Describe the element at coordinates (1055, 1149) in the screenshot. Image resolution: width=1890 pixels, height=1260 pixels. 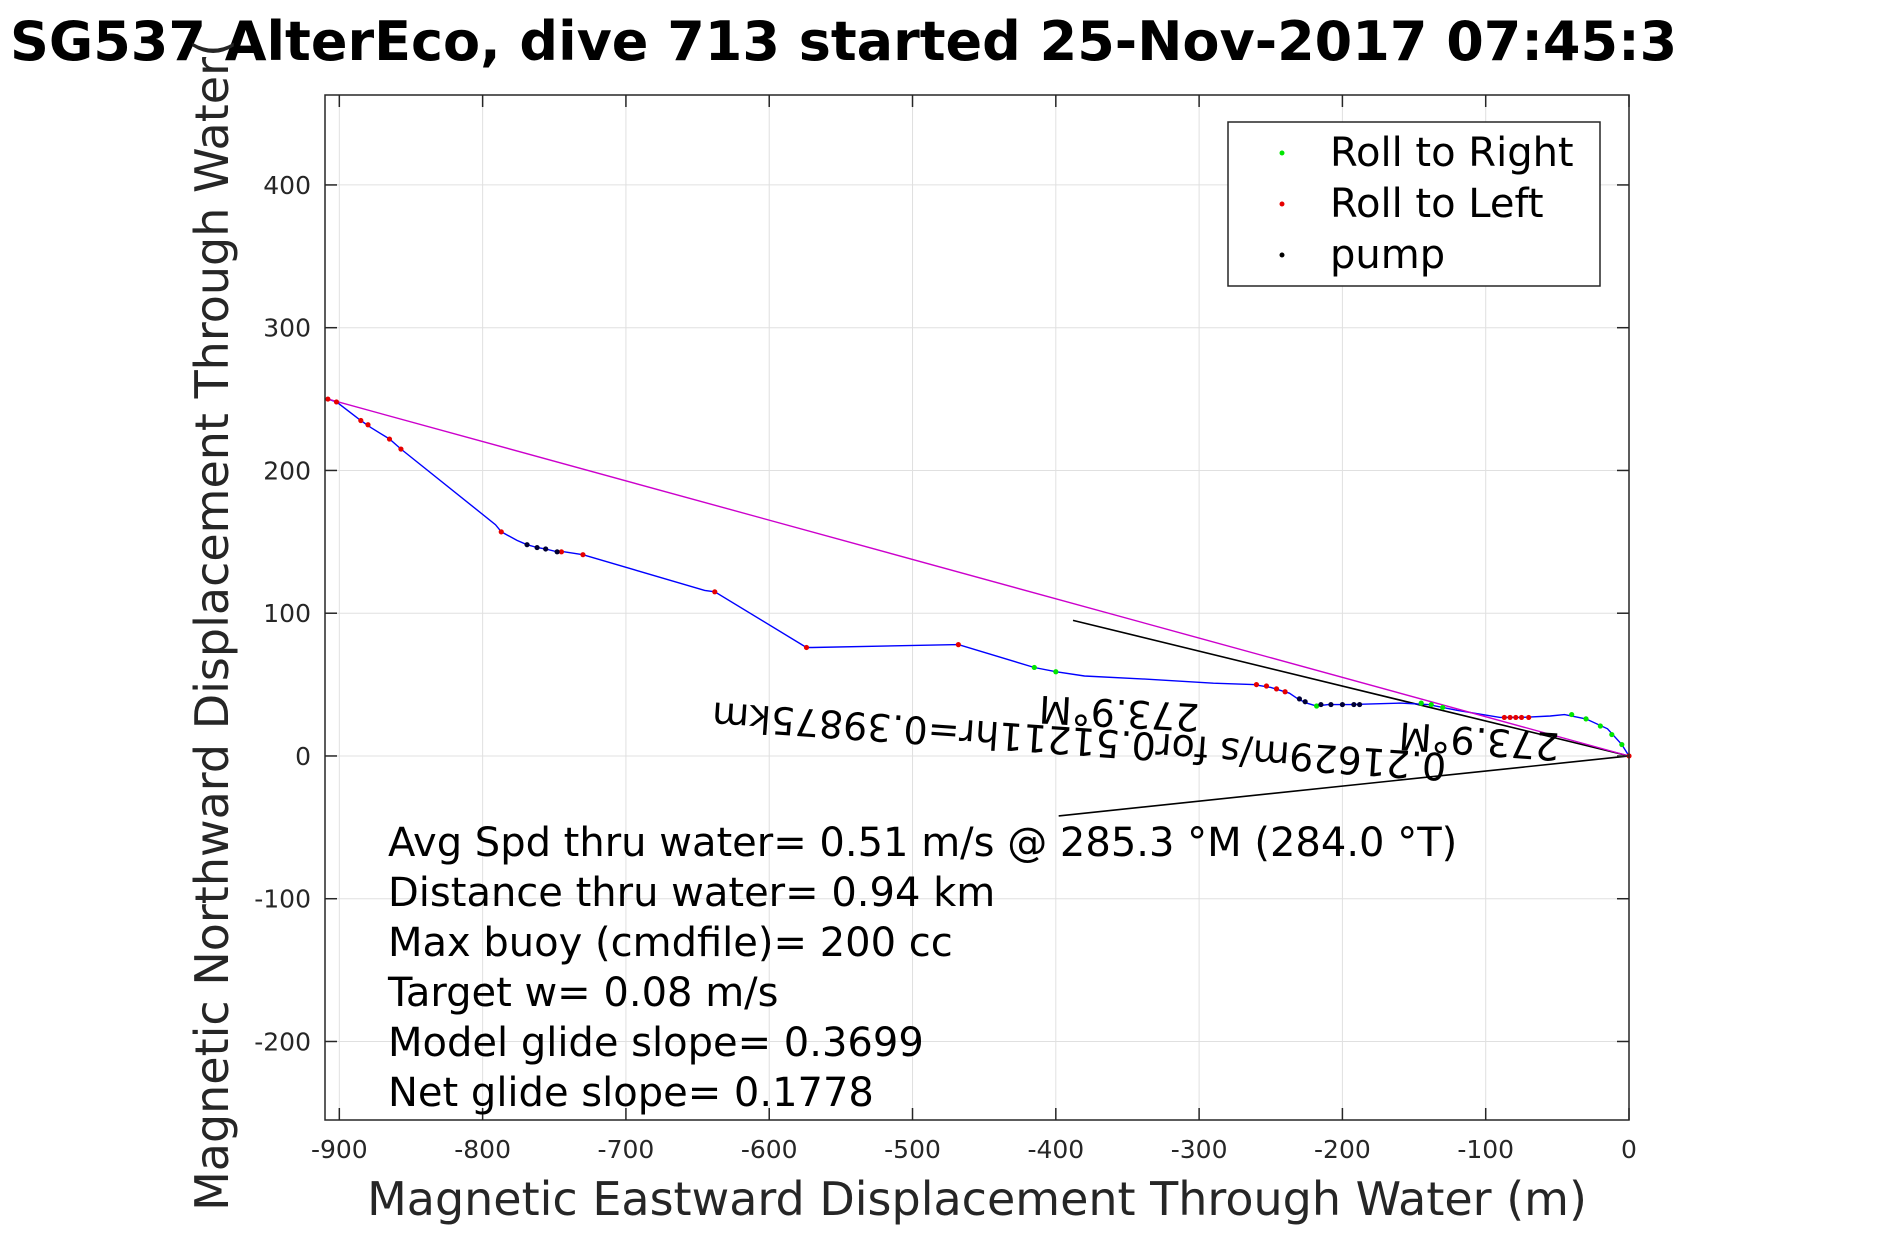
I see `tick-label-x: -400` at that location.